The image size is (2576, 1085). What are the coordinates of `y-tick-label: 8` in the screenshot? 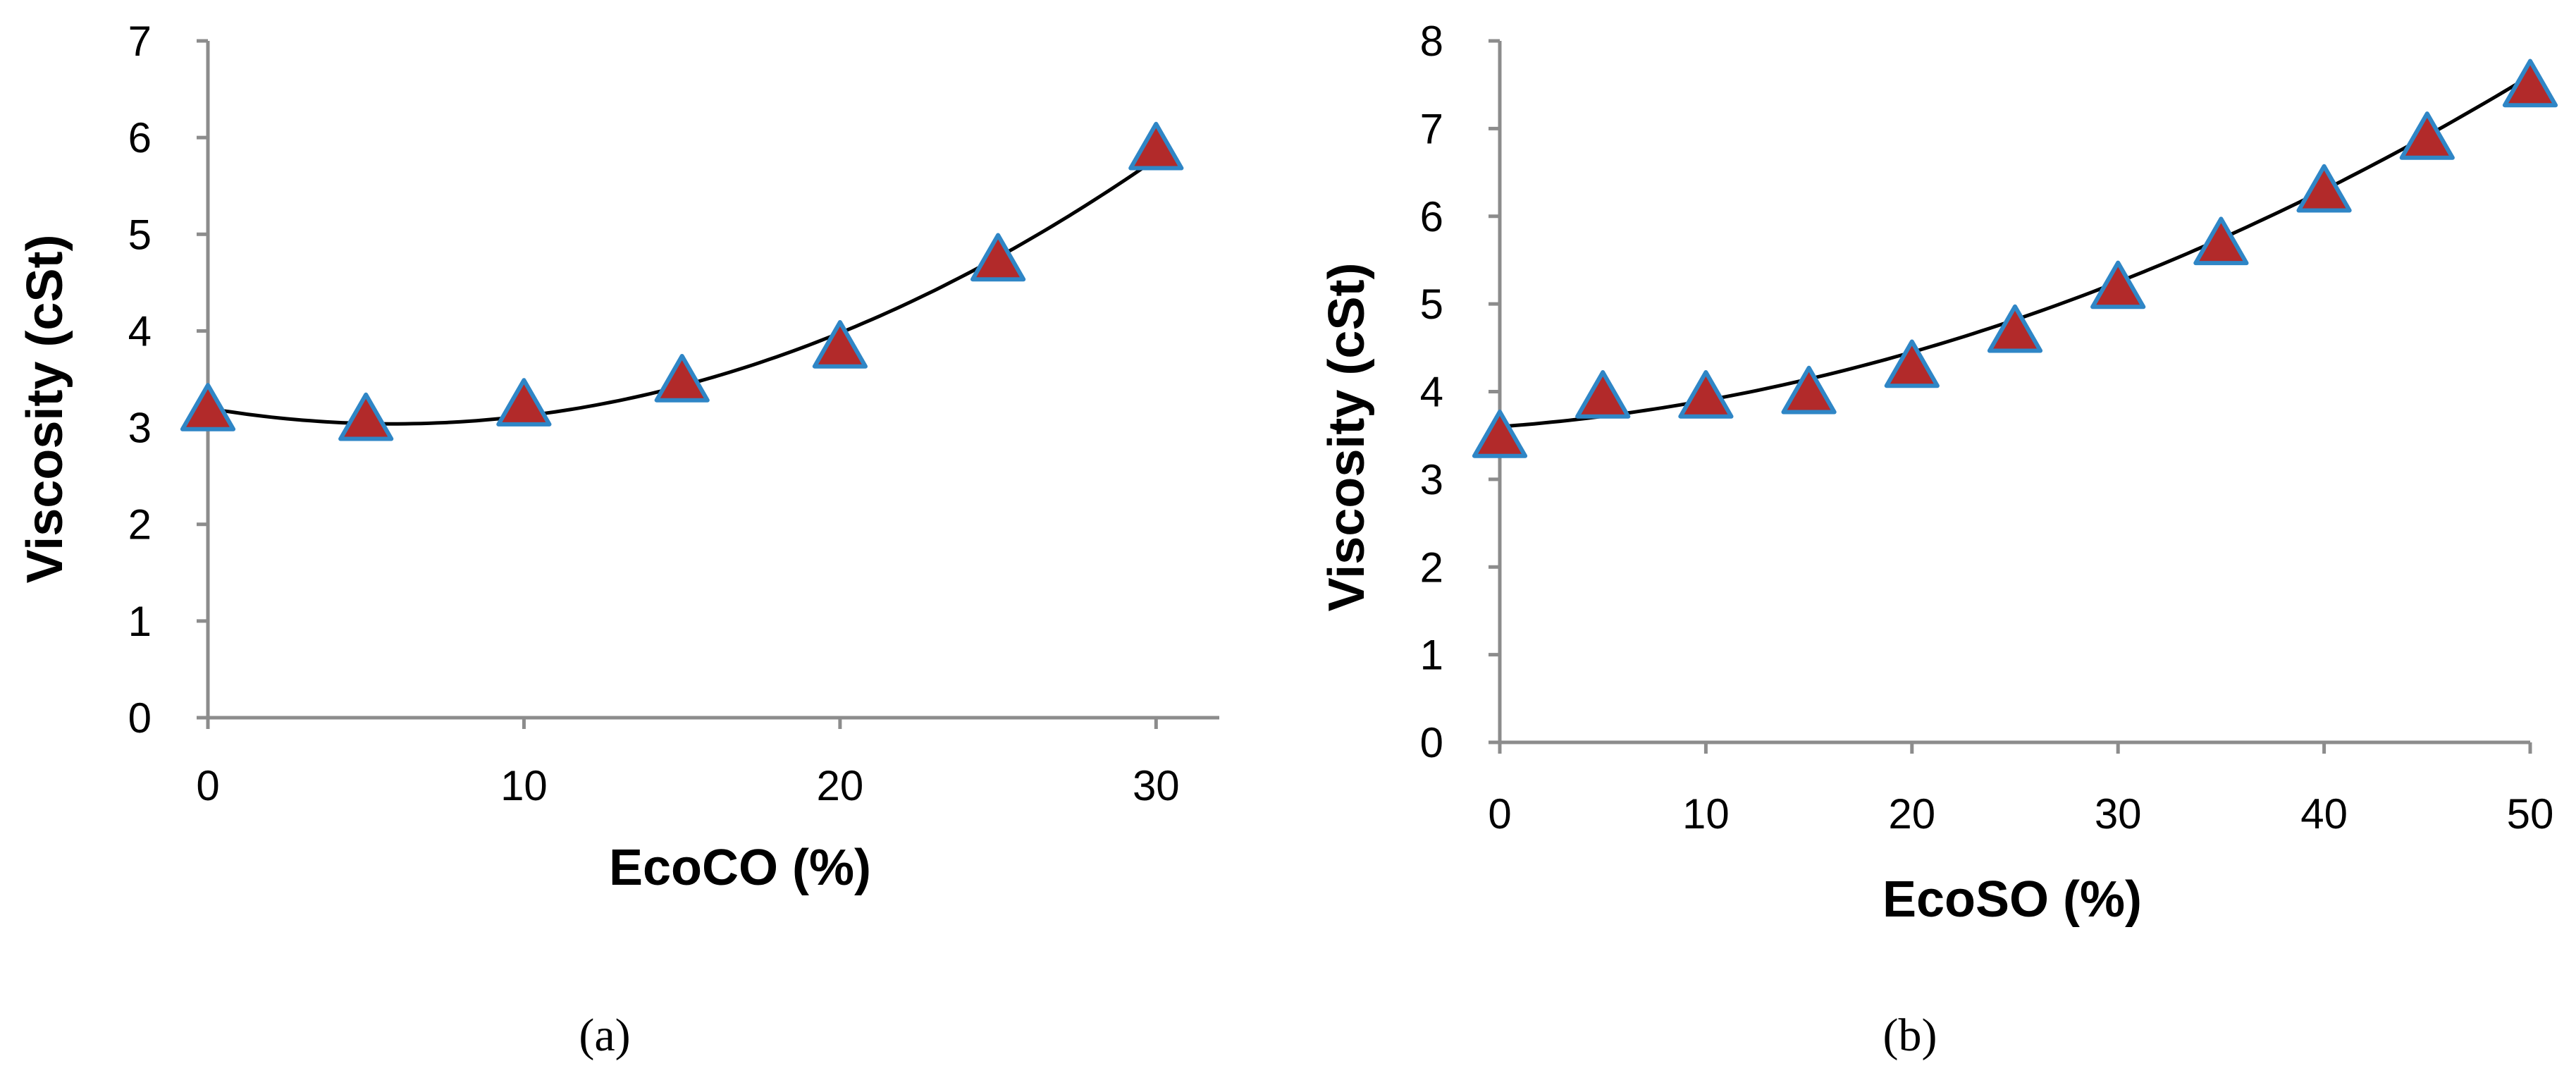 It's located at (1431, 41).